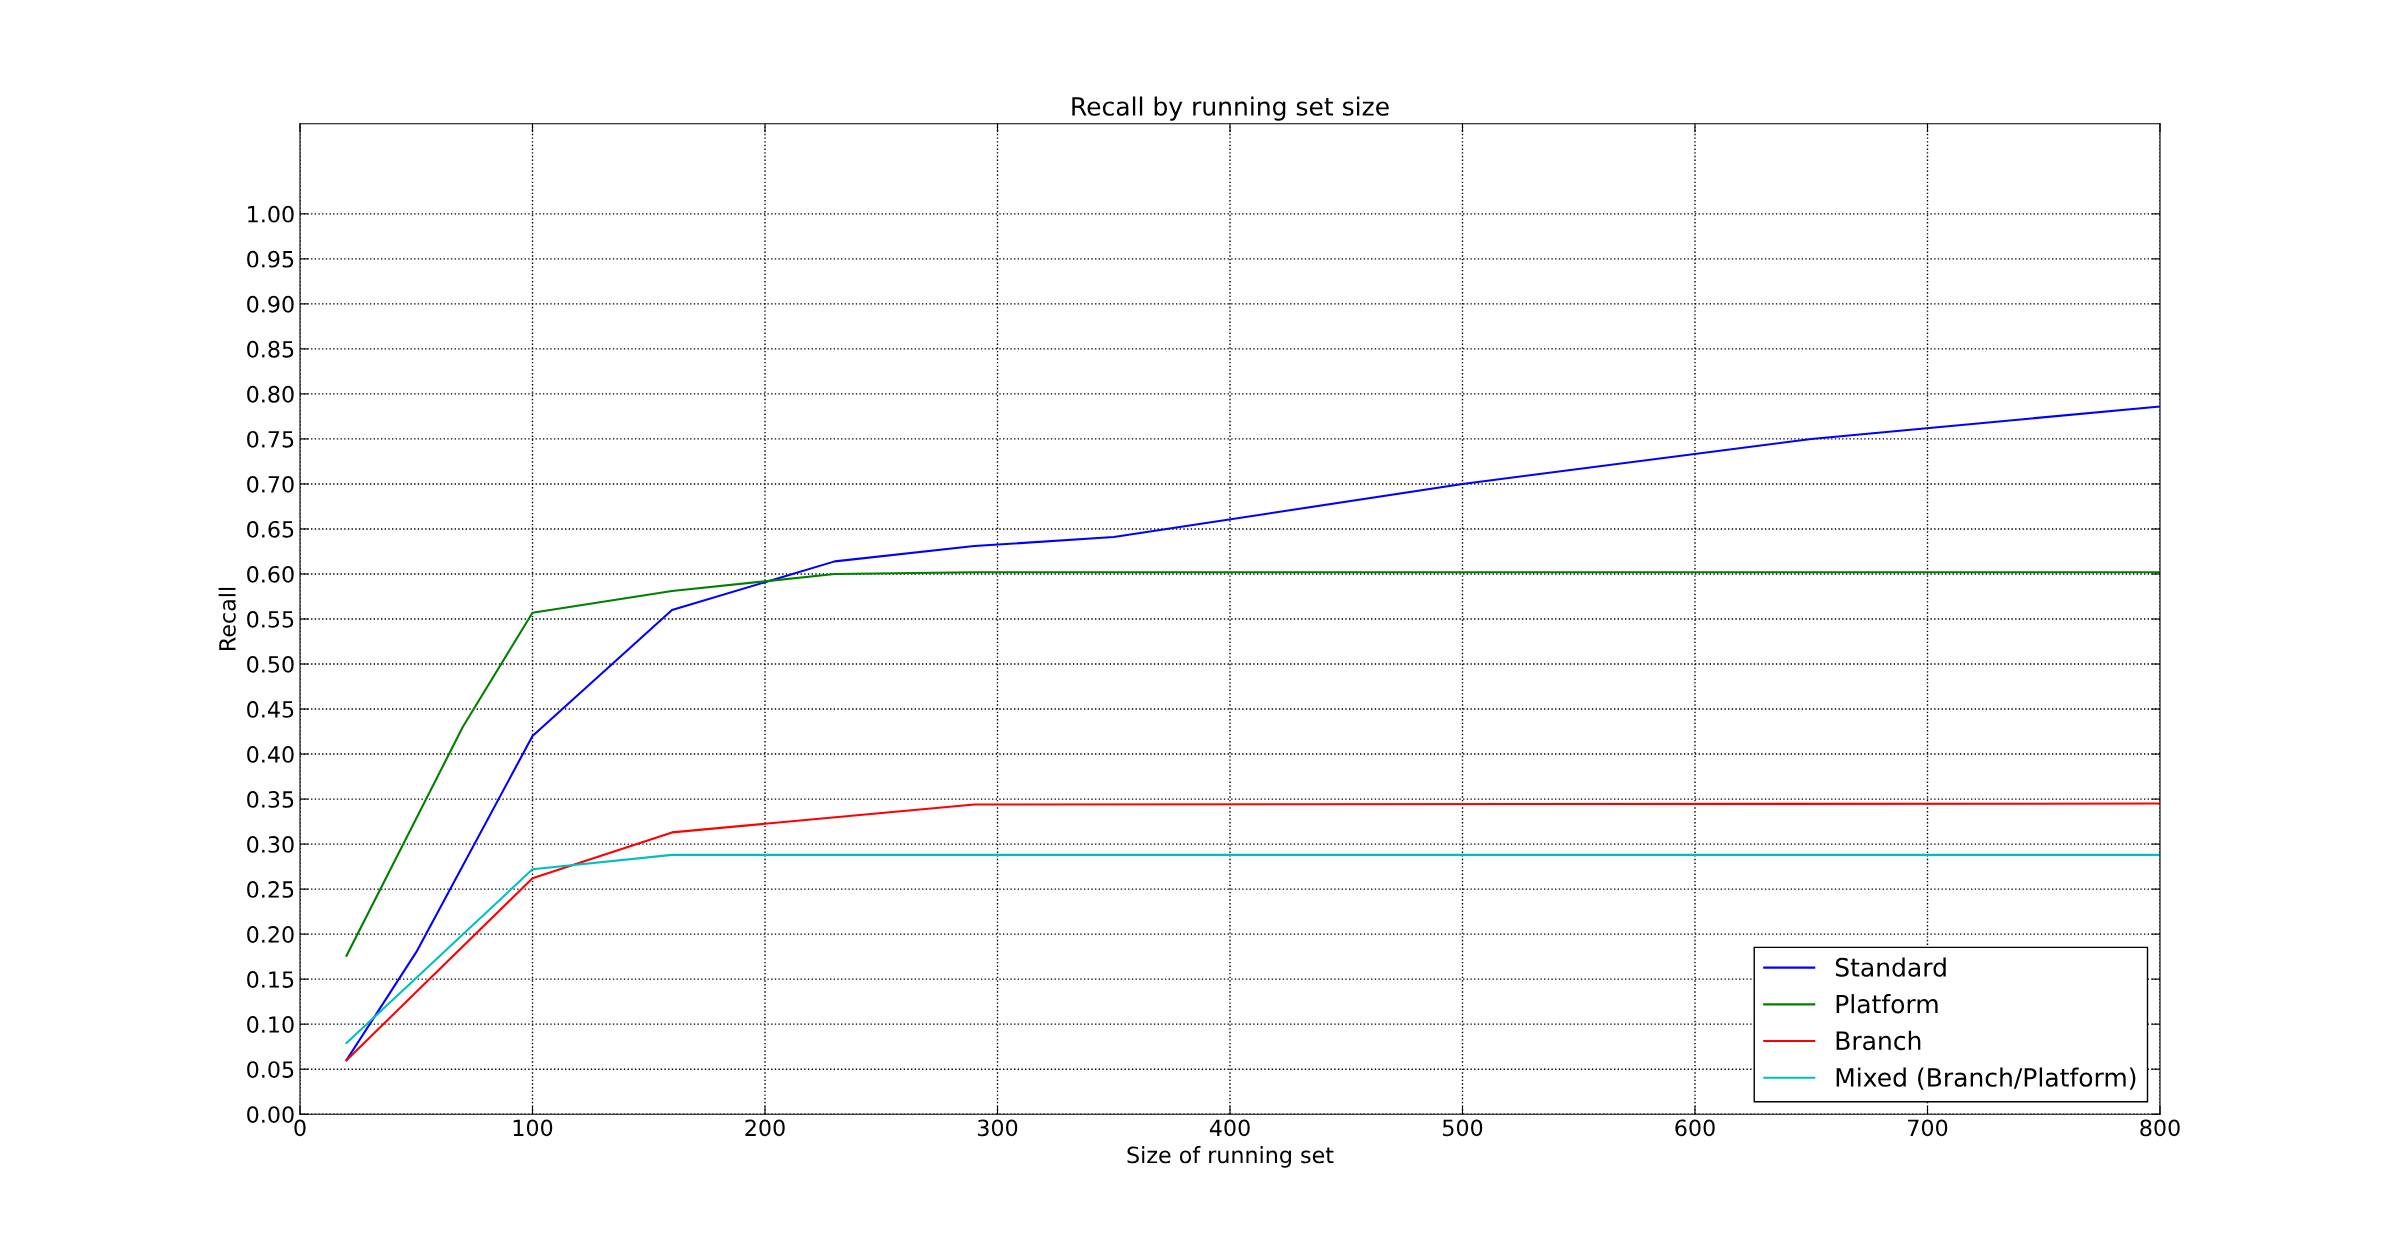  I want to click on y-tick-label: 0.85, so click(270, 349).